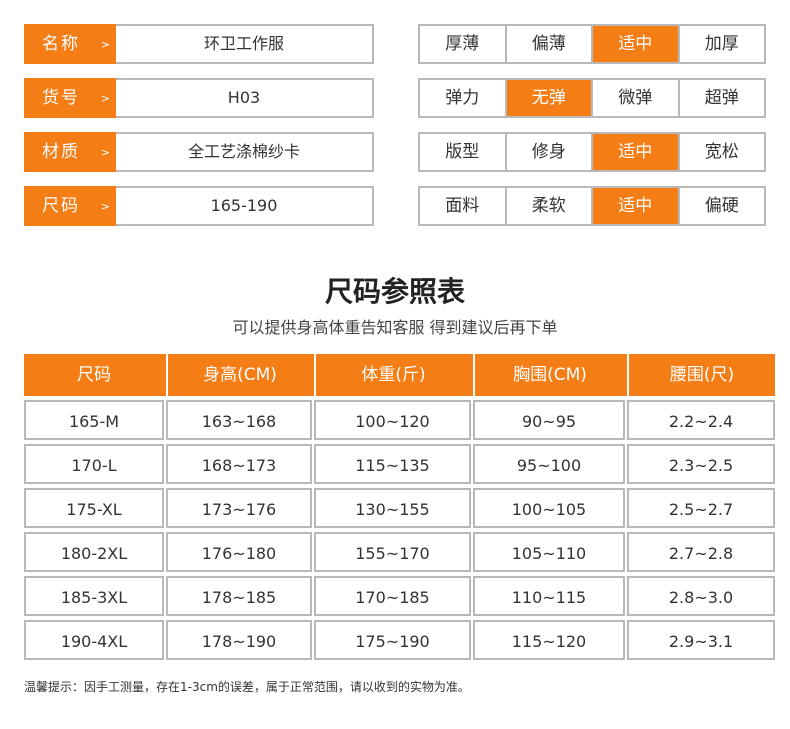  I want to click on attr-label: 尺码 >, so click(70, 206).